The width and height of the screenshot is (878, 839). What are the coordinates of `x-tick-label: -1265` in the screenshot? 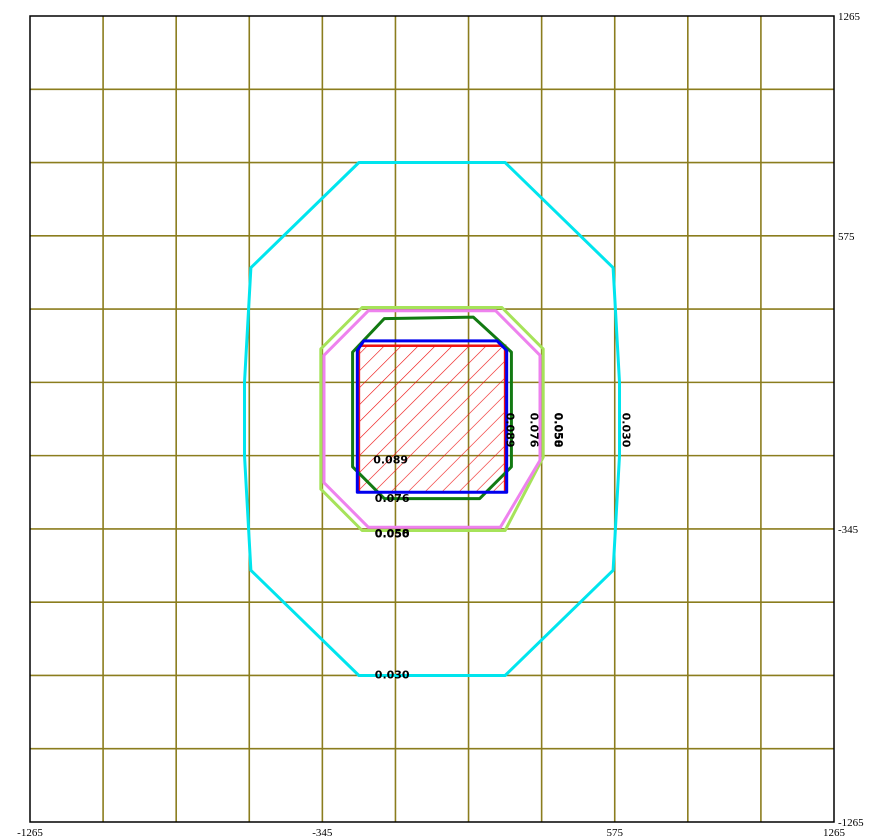 It's located at (30, 833).